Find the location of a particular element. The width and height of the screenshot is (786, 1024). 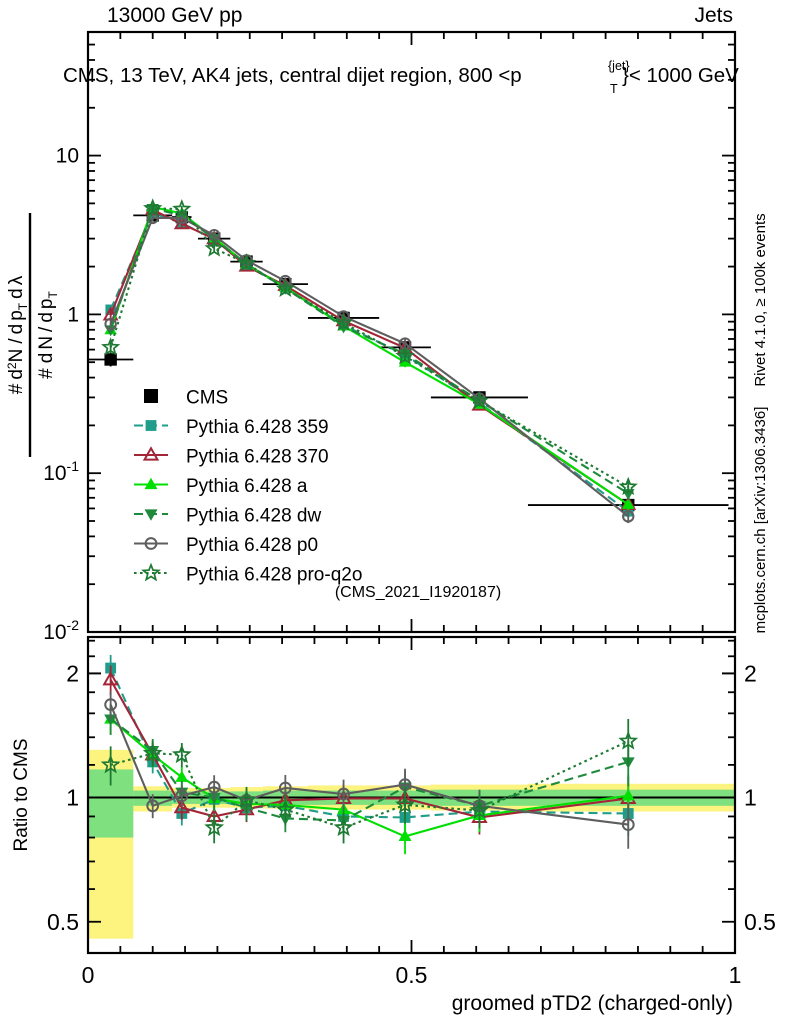

main-ylabel-numerator: #d2N/dpTdλ is located at coordinates (17, 334).